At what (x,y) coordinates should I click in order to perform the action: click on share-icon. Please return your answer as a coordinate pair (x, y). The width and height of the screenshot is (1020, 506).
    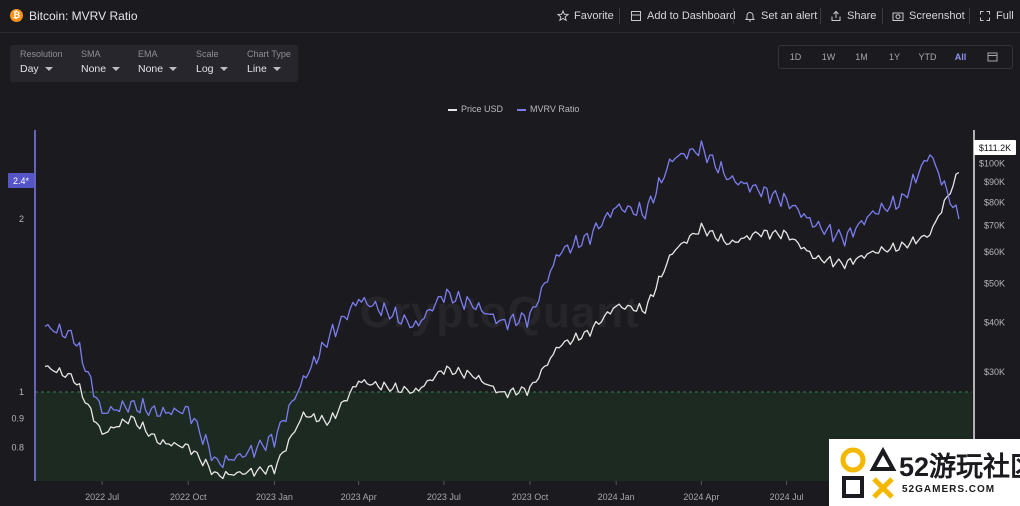
    Looking at the image, I should click on (836, 15).